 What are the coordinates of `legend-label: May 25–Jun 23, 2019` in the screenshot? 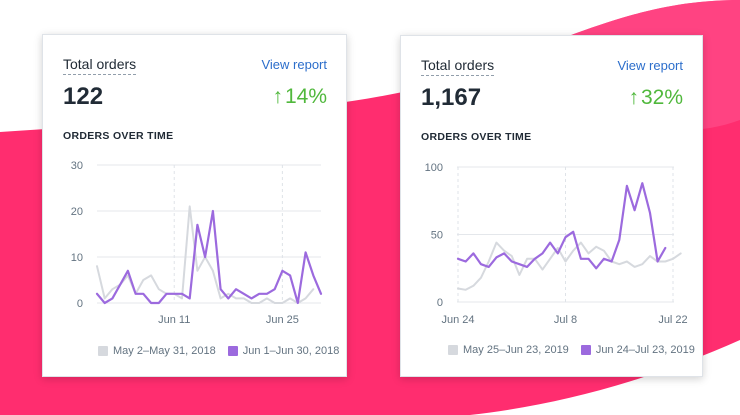 It's located at (516, 350).